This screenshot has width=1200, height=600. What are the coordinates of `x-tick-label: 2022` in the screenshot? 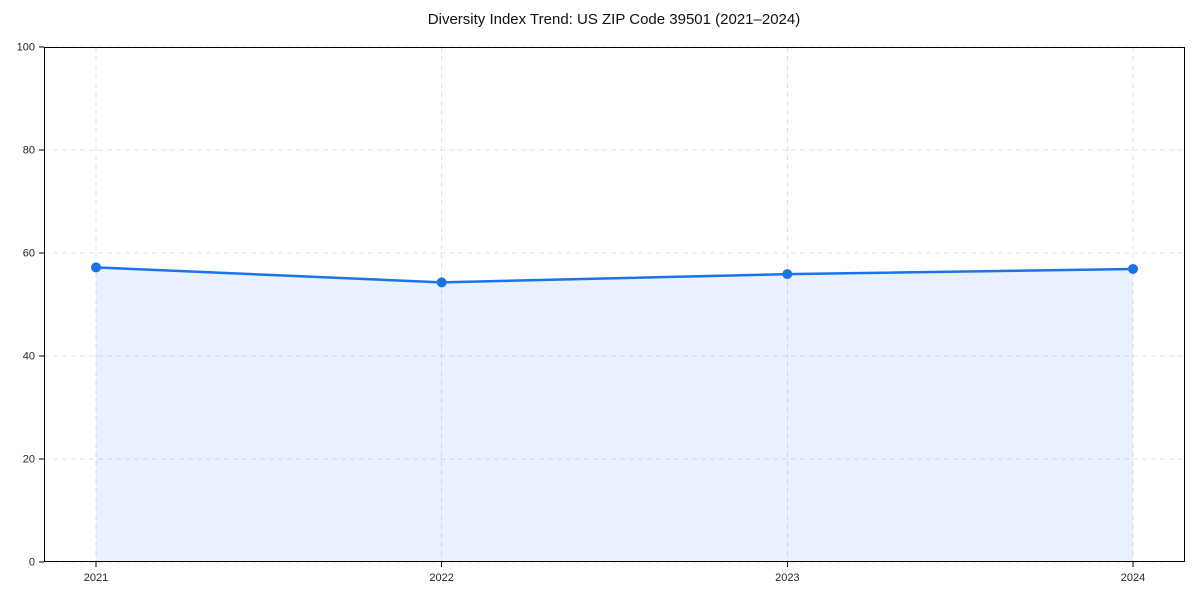 It's located at (441, 578).